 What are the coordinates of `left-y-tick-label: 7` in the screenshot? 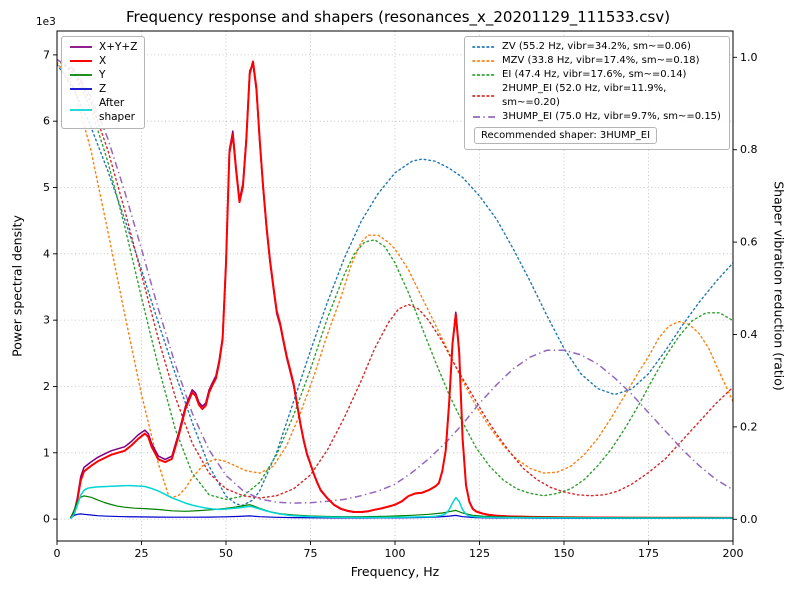 It's located at (46, 54).